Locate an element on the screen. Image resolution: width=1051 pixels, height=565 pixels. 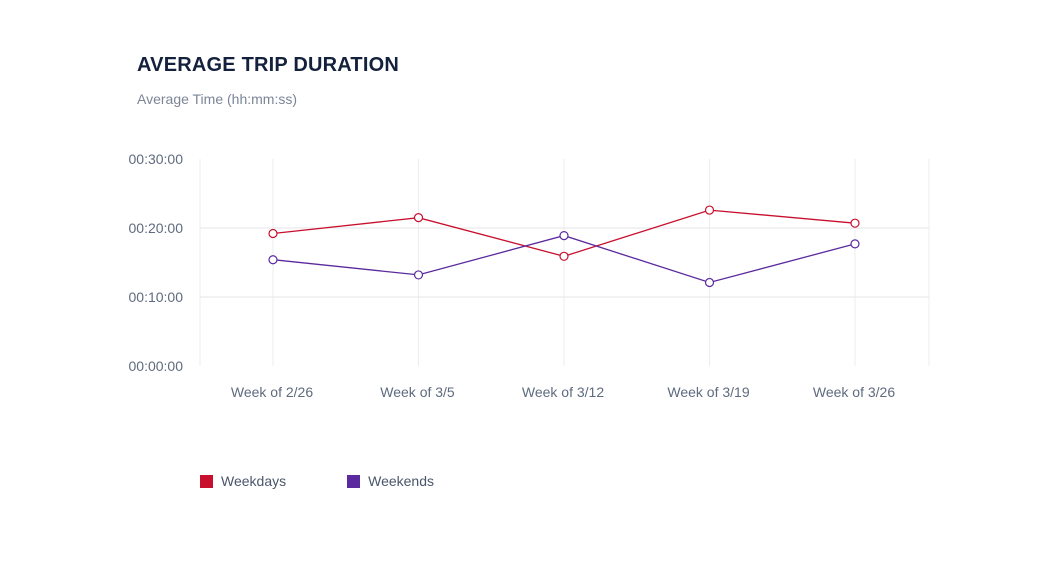
chart-title: AVERAGE TRIP DURATION is located at coordinates (268, 65).